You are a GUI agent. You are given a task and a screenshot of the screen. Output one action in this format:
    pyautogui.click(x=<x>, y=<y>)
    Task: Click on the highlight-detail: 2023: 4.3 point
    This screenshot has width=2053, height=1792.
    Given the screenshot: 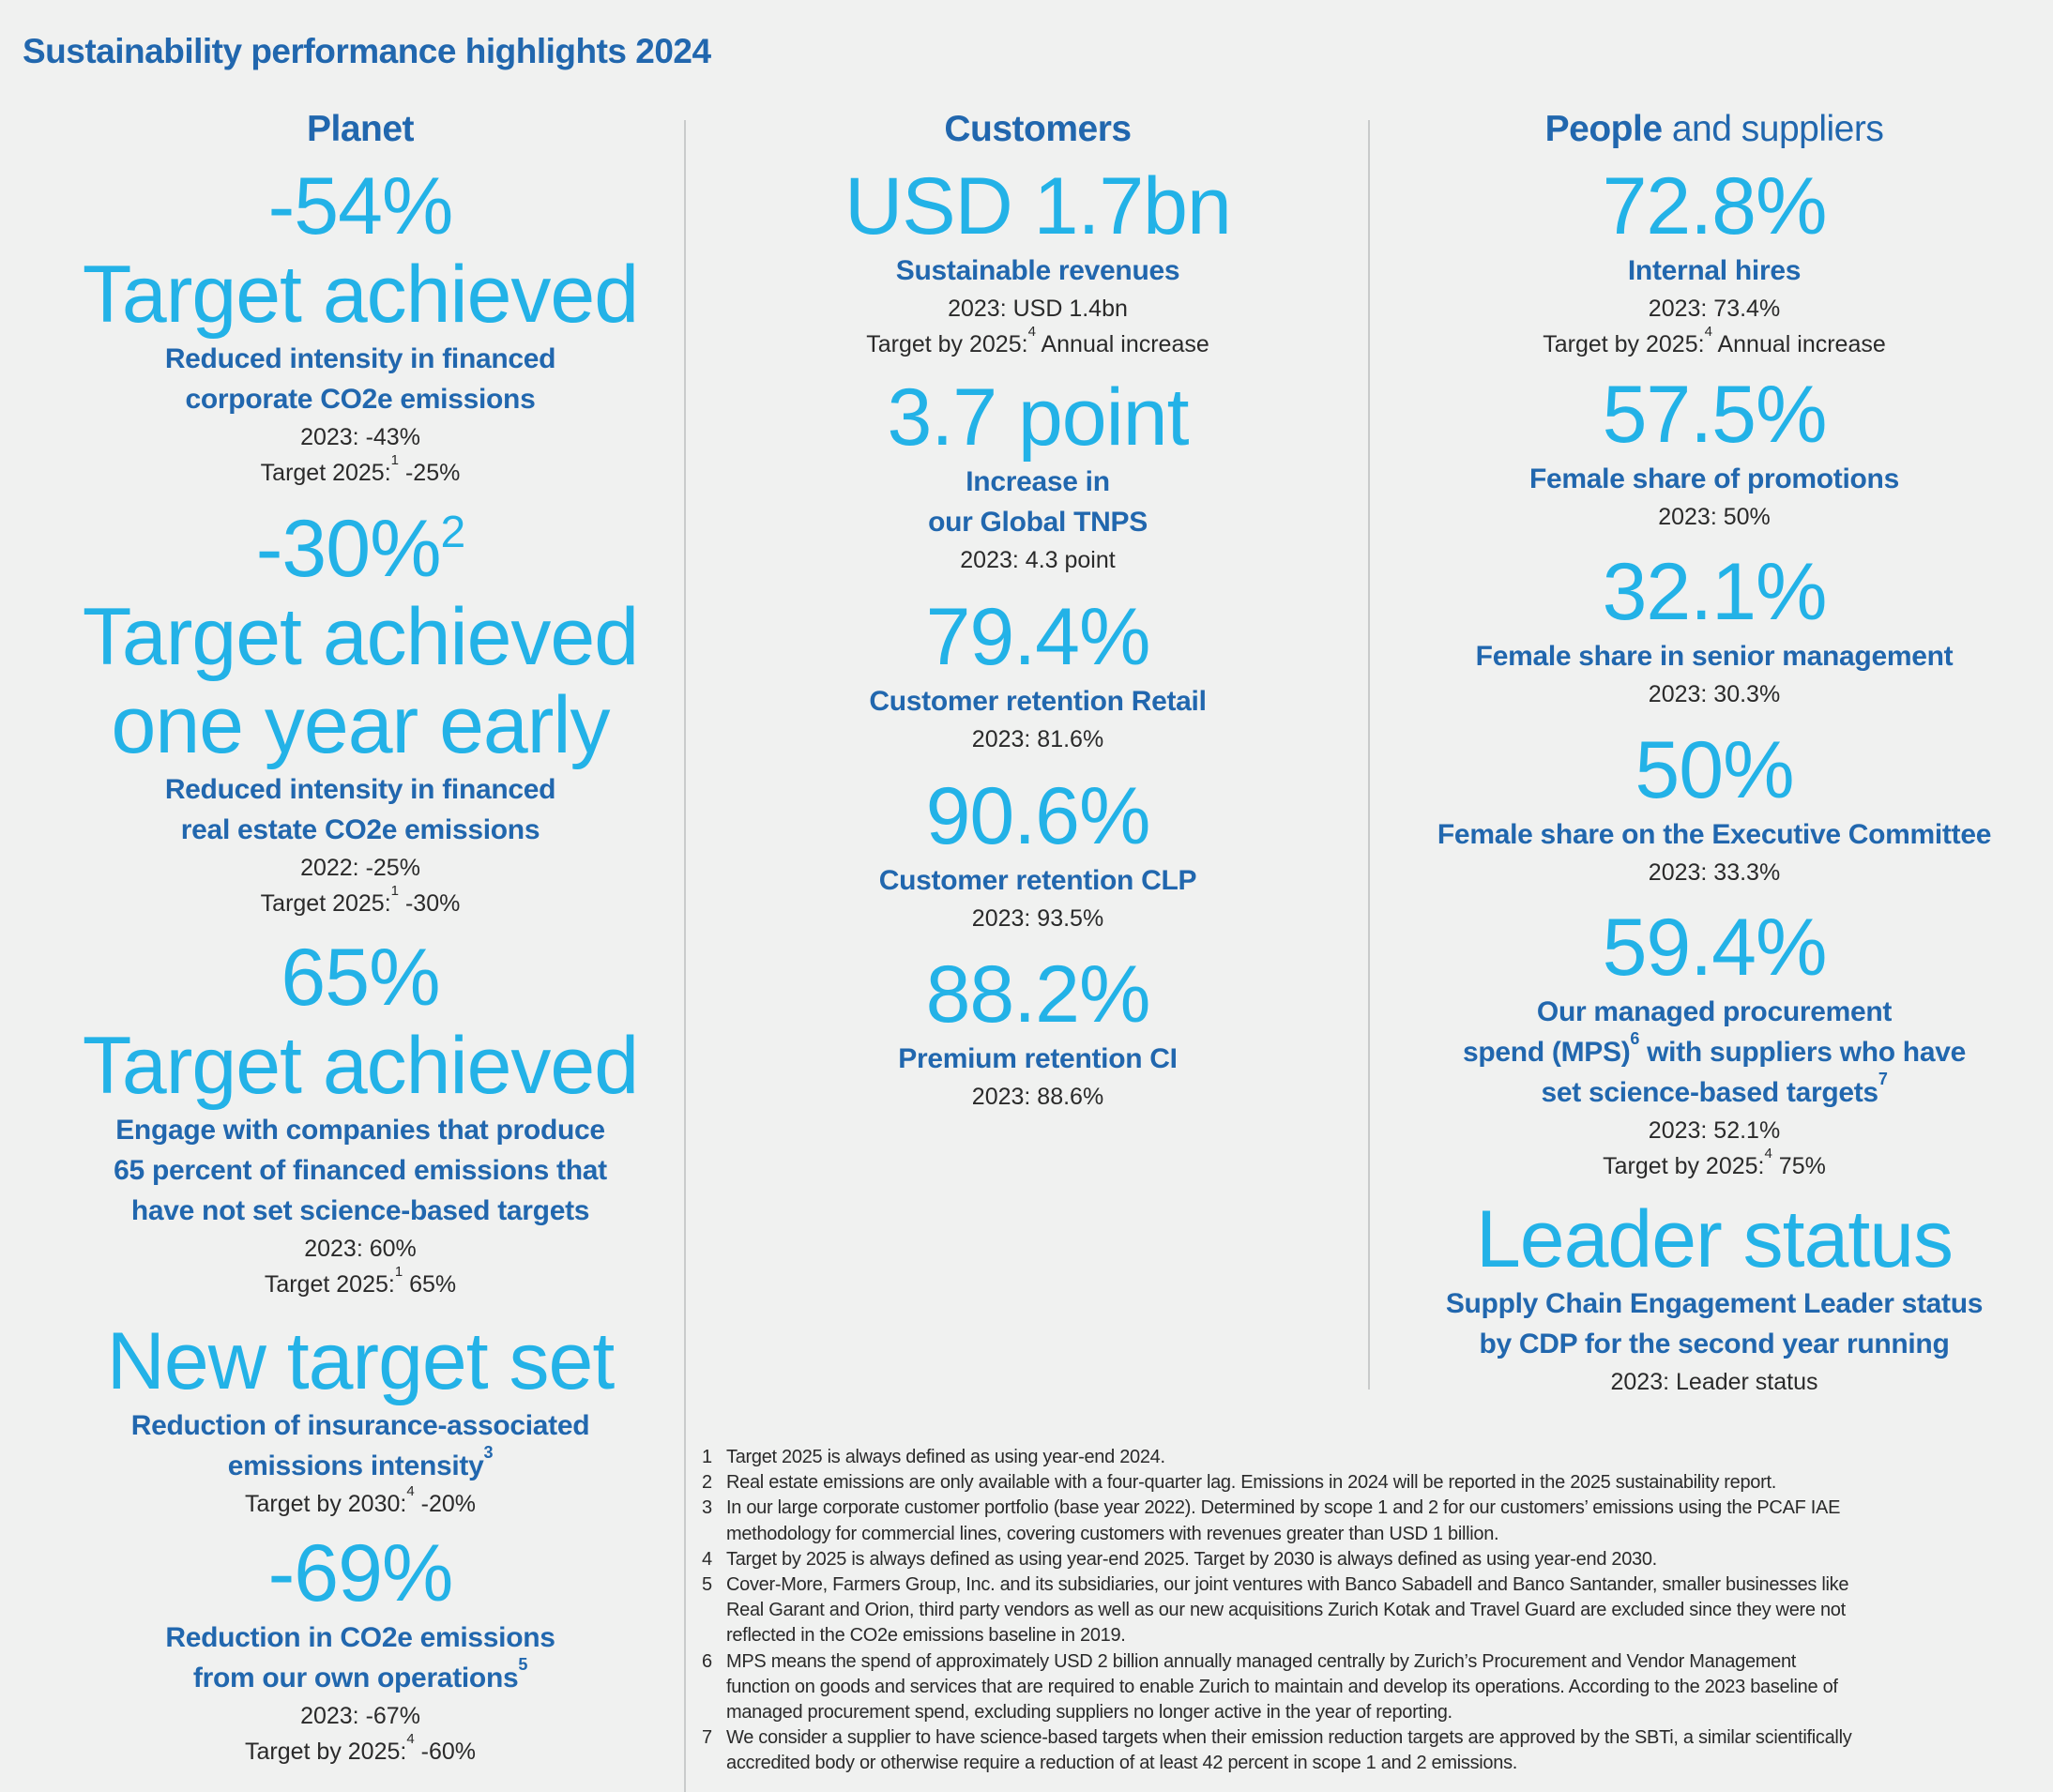 What is the action you would take?
    pyautogui.click(x=1038, y=560)
    